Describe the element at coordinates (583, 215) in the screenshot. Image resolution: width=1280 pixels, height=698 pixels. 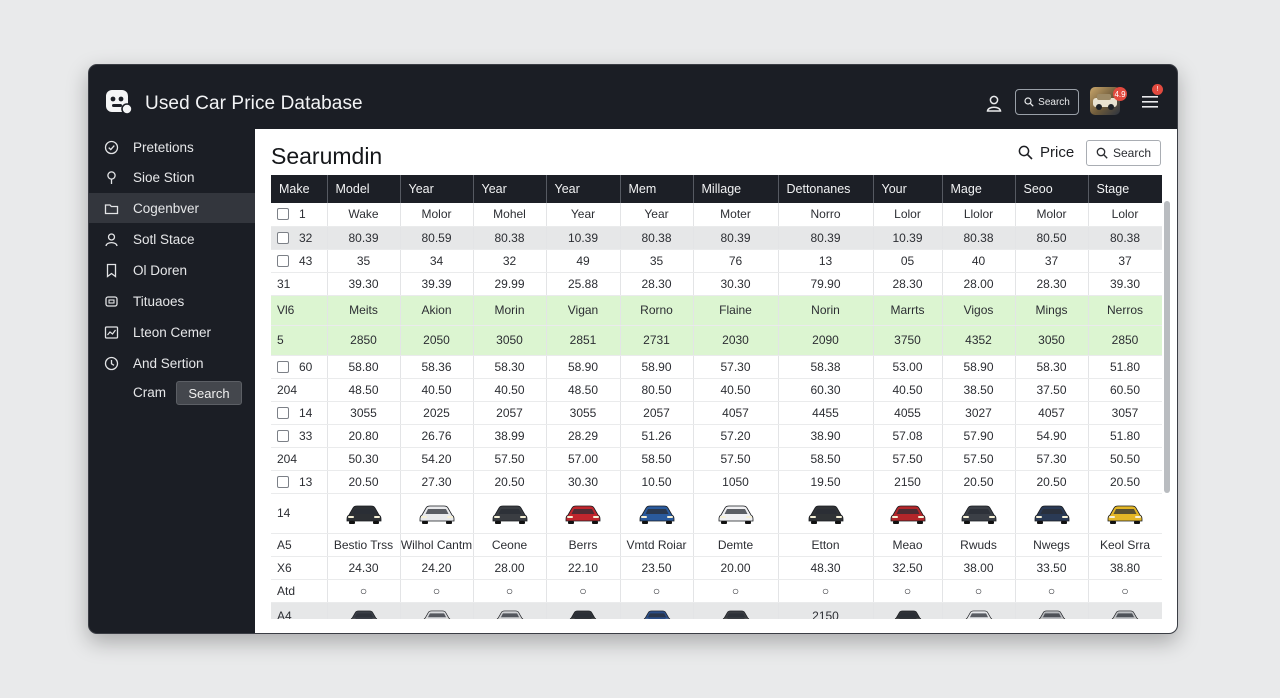
I see `table-cell: Year` at that location.